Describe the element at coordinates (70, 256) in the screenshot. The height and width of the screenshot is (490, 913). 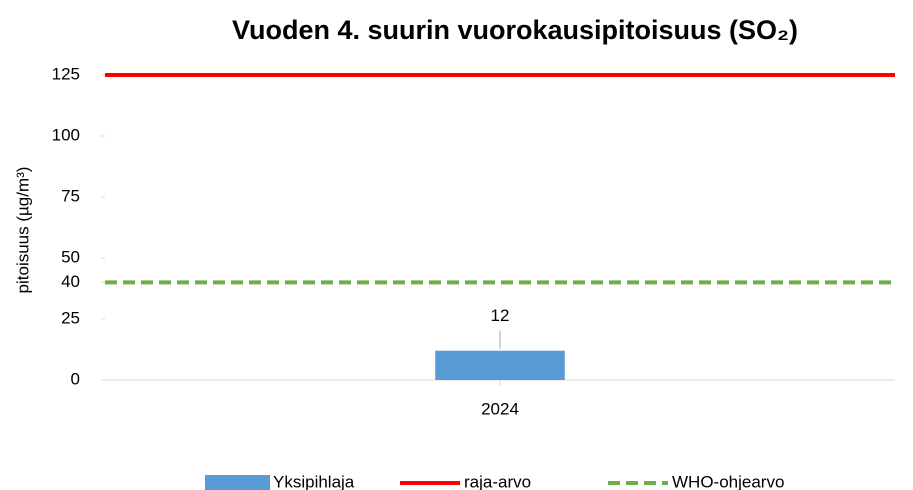
I see `y-tick-label: 50` at that location.